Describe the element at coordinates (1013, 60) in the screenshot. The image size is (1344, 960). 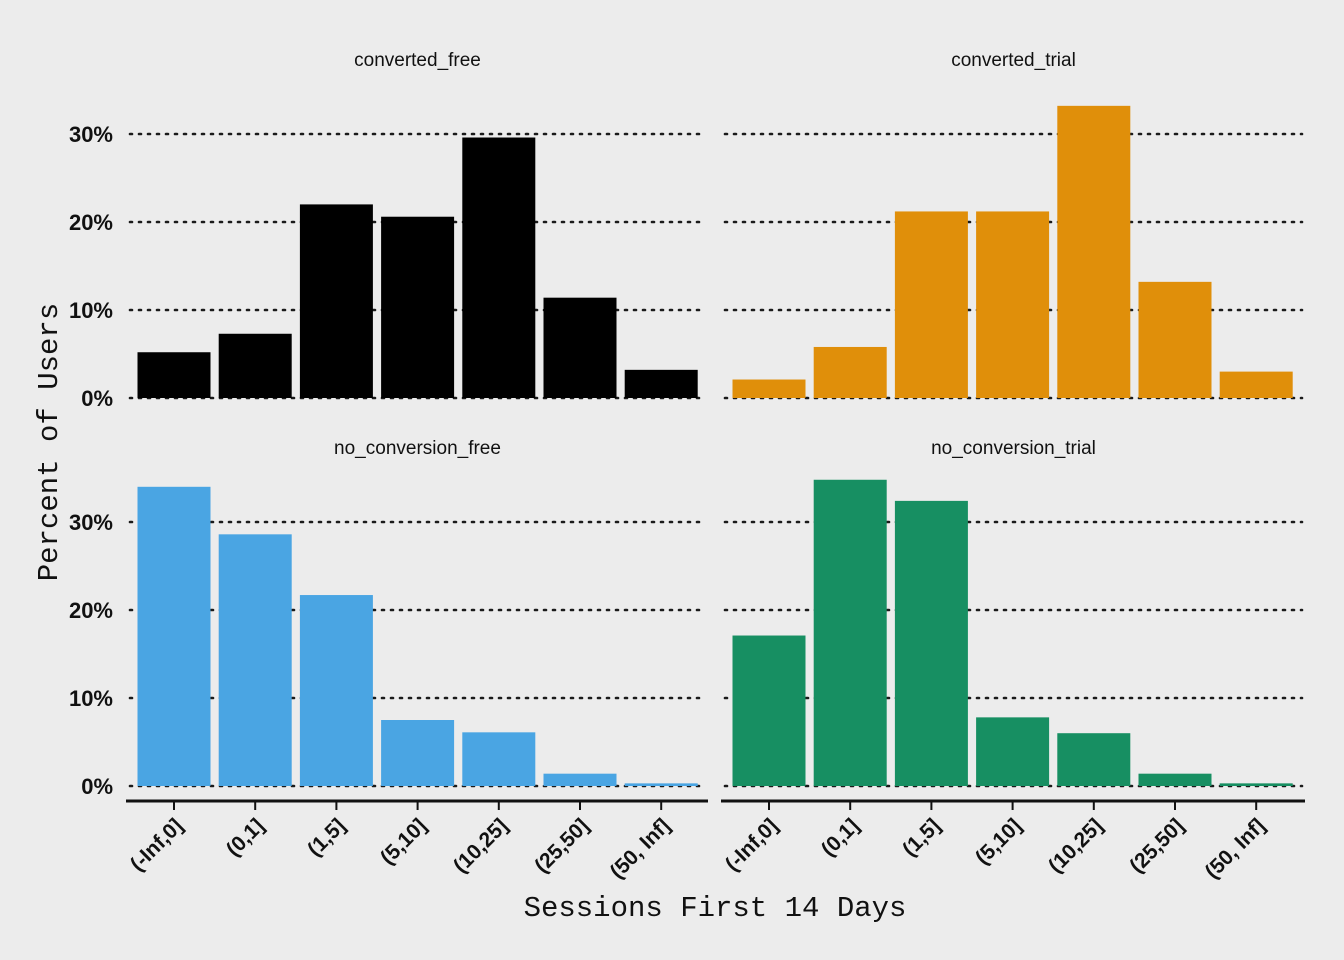
I see `panel-title: converted_trial` at that location.